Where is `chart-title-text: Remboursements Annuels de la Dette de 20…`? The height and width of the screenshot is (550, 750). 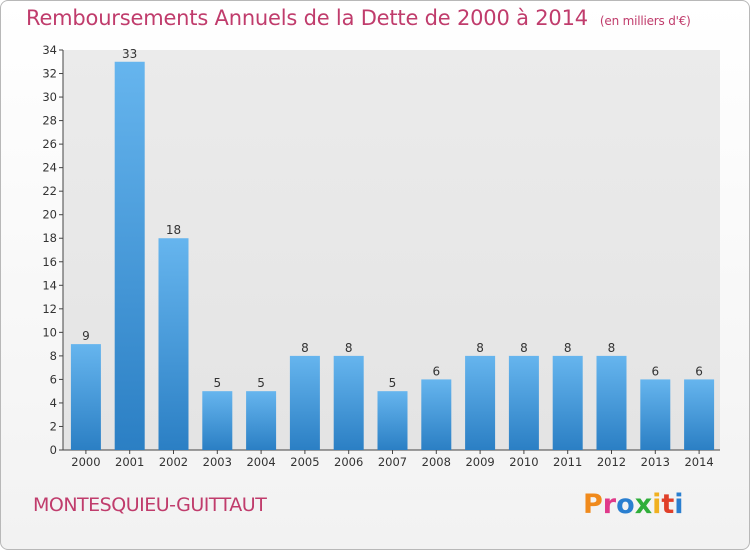
chart-title-text: Remboursements Annuels de la Dette de 20… is located at coordinates (307, 18).